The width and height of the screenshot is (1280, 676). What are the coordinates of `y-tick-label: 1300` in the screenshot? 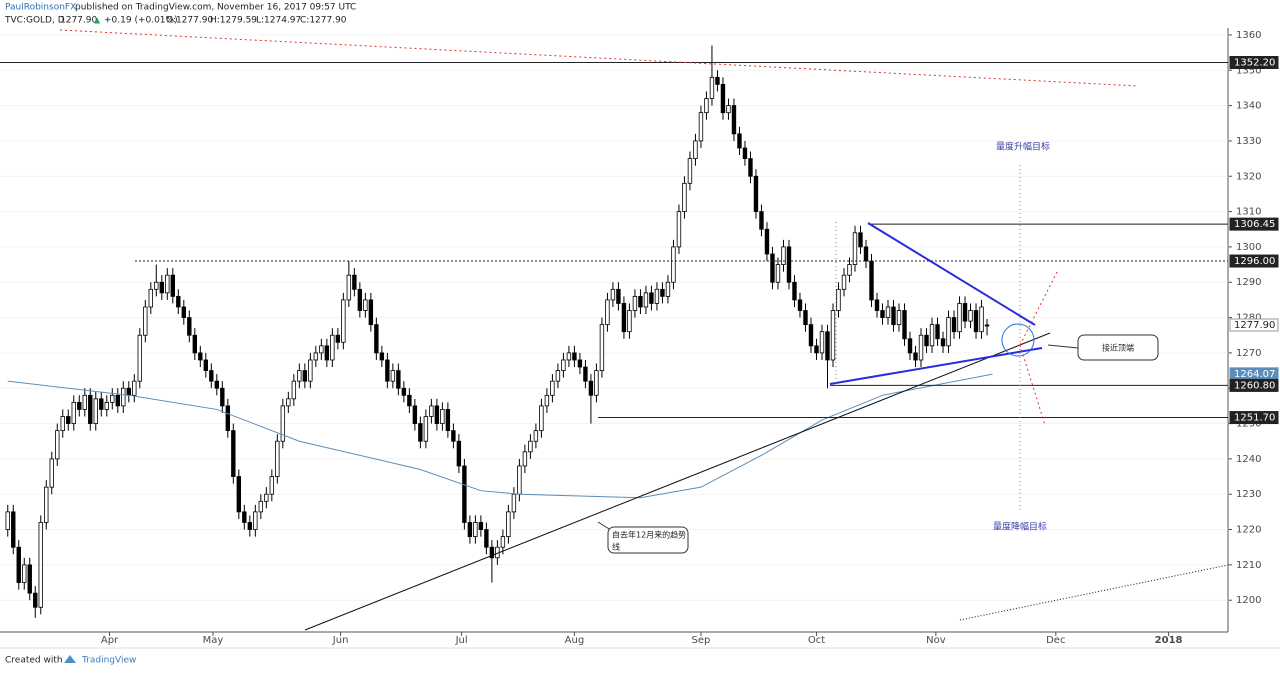 It's located at (1248, 247).